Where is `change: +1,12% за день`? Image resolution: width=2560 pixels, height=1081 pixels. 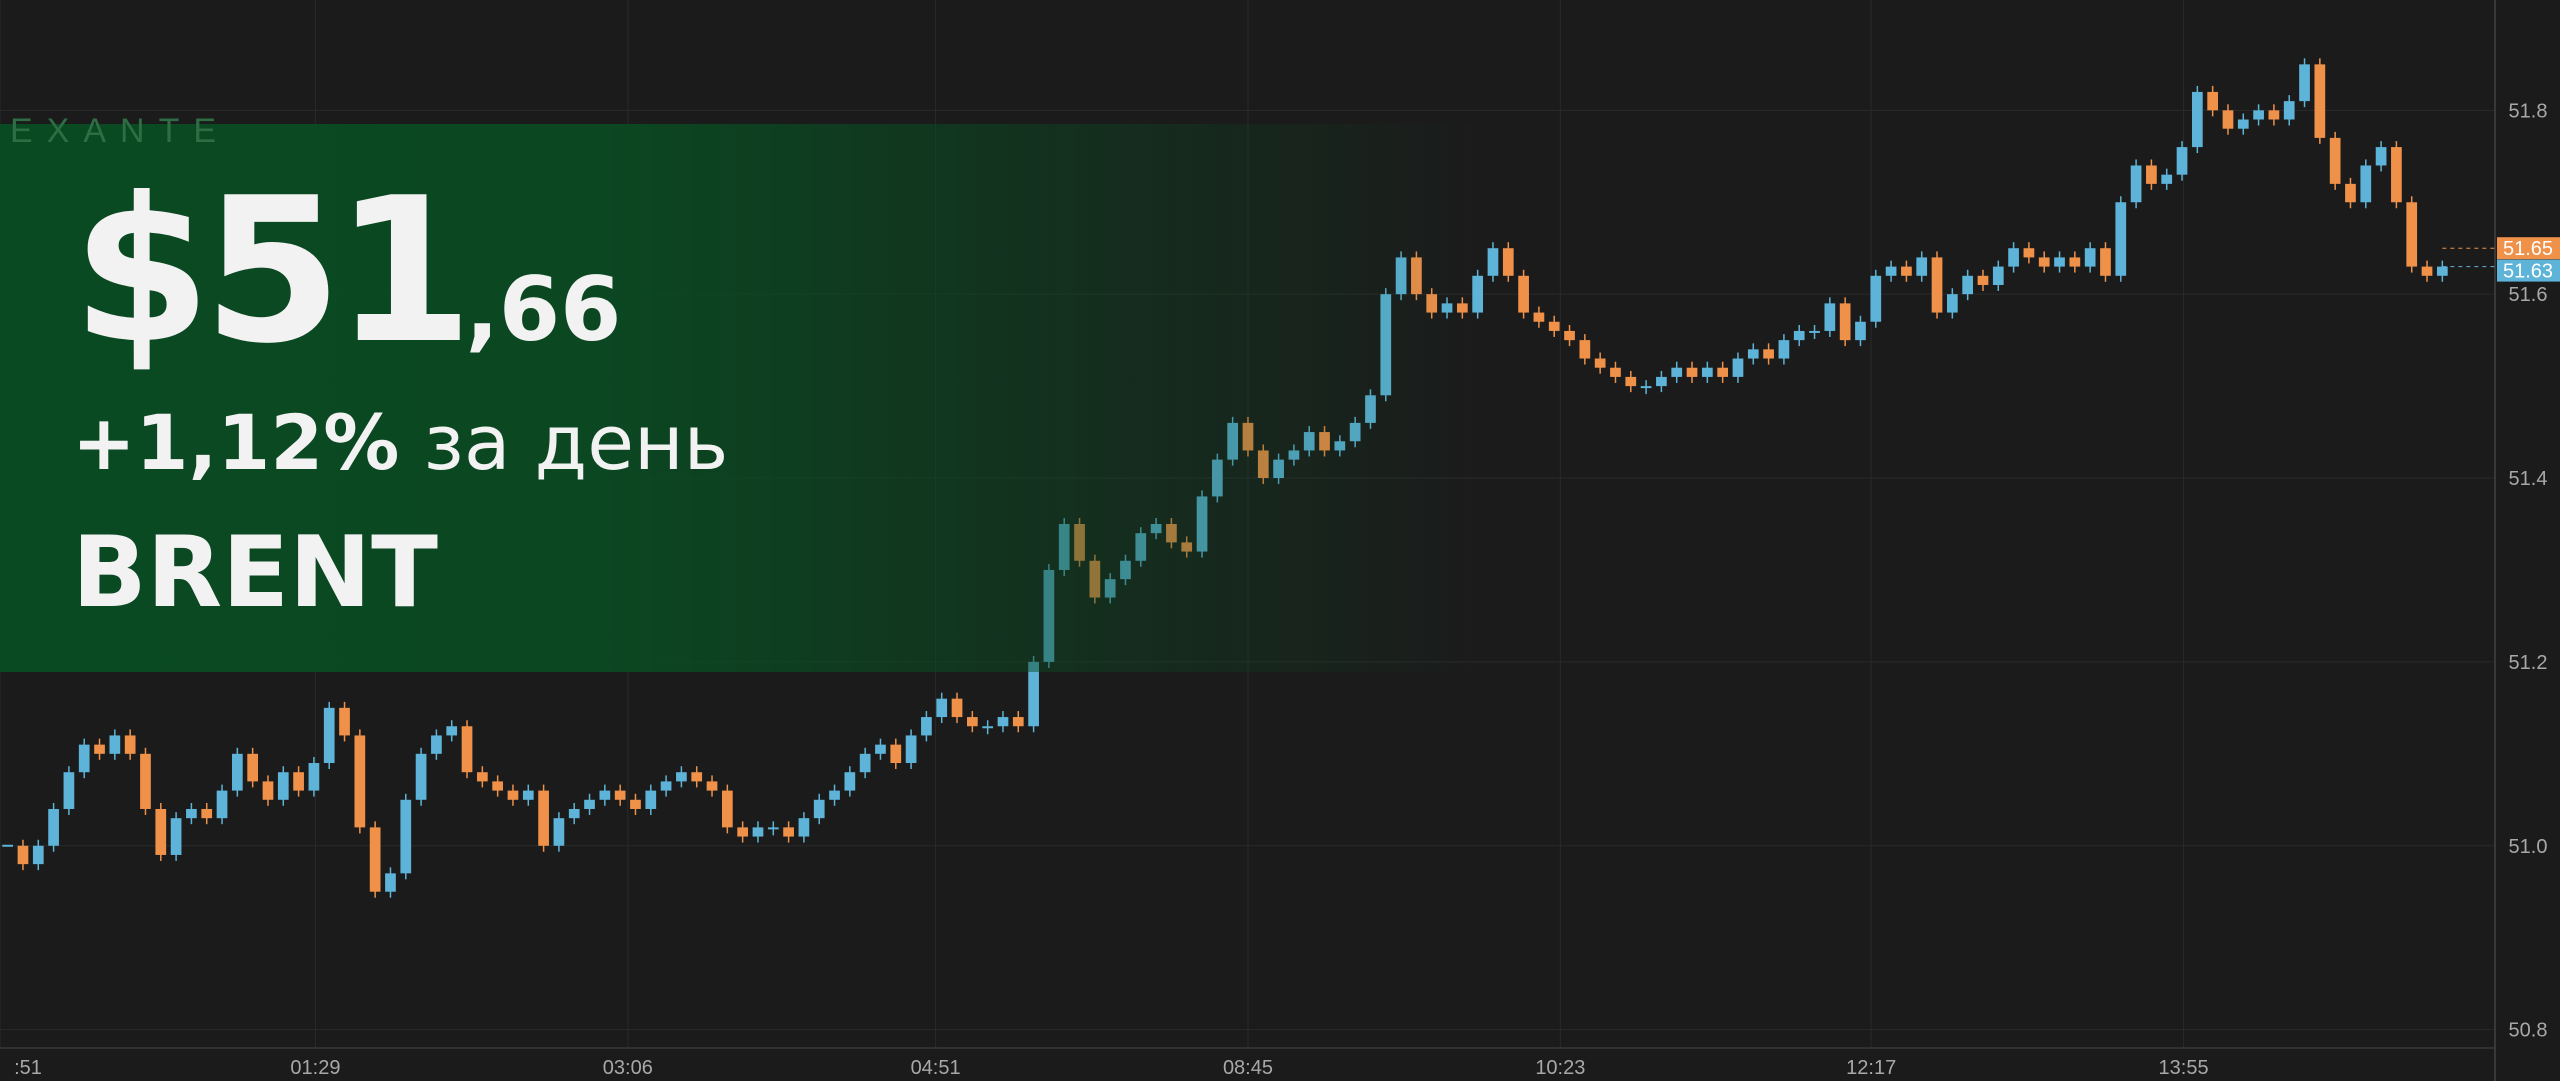 change: +1,12% за день is located at coordinates (400, 442).